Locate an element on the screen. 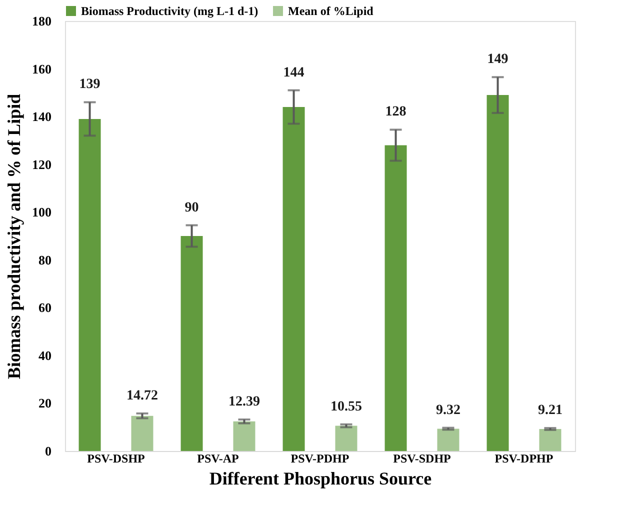 Image resolution: width=622 pixels, height=532 pixels. data-label: 9.32 is located at coordinates (448, 410).